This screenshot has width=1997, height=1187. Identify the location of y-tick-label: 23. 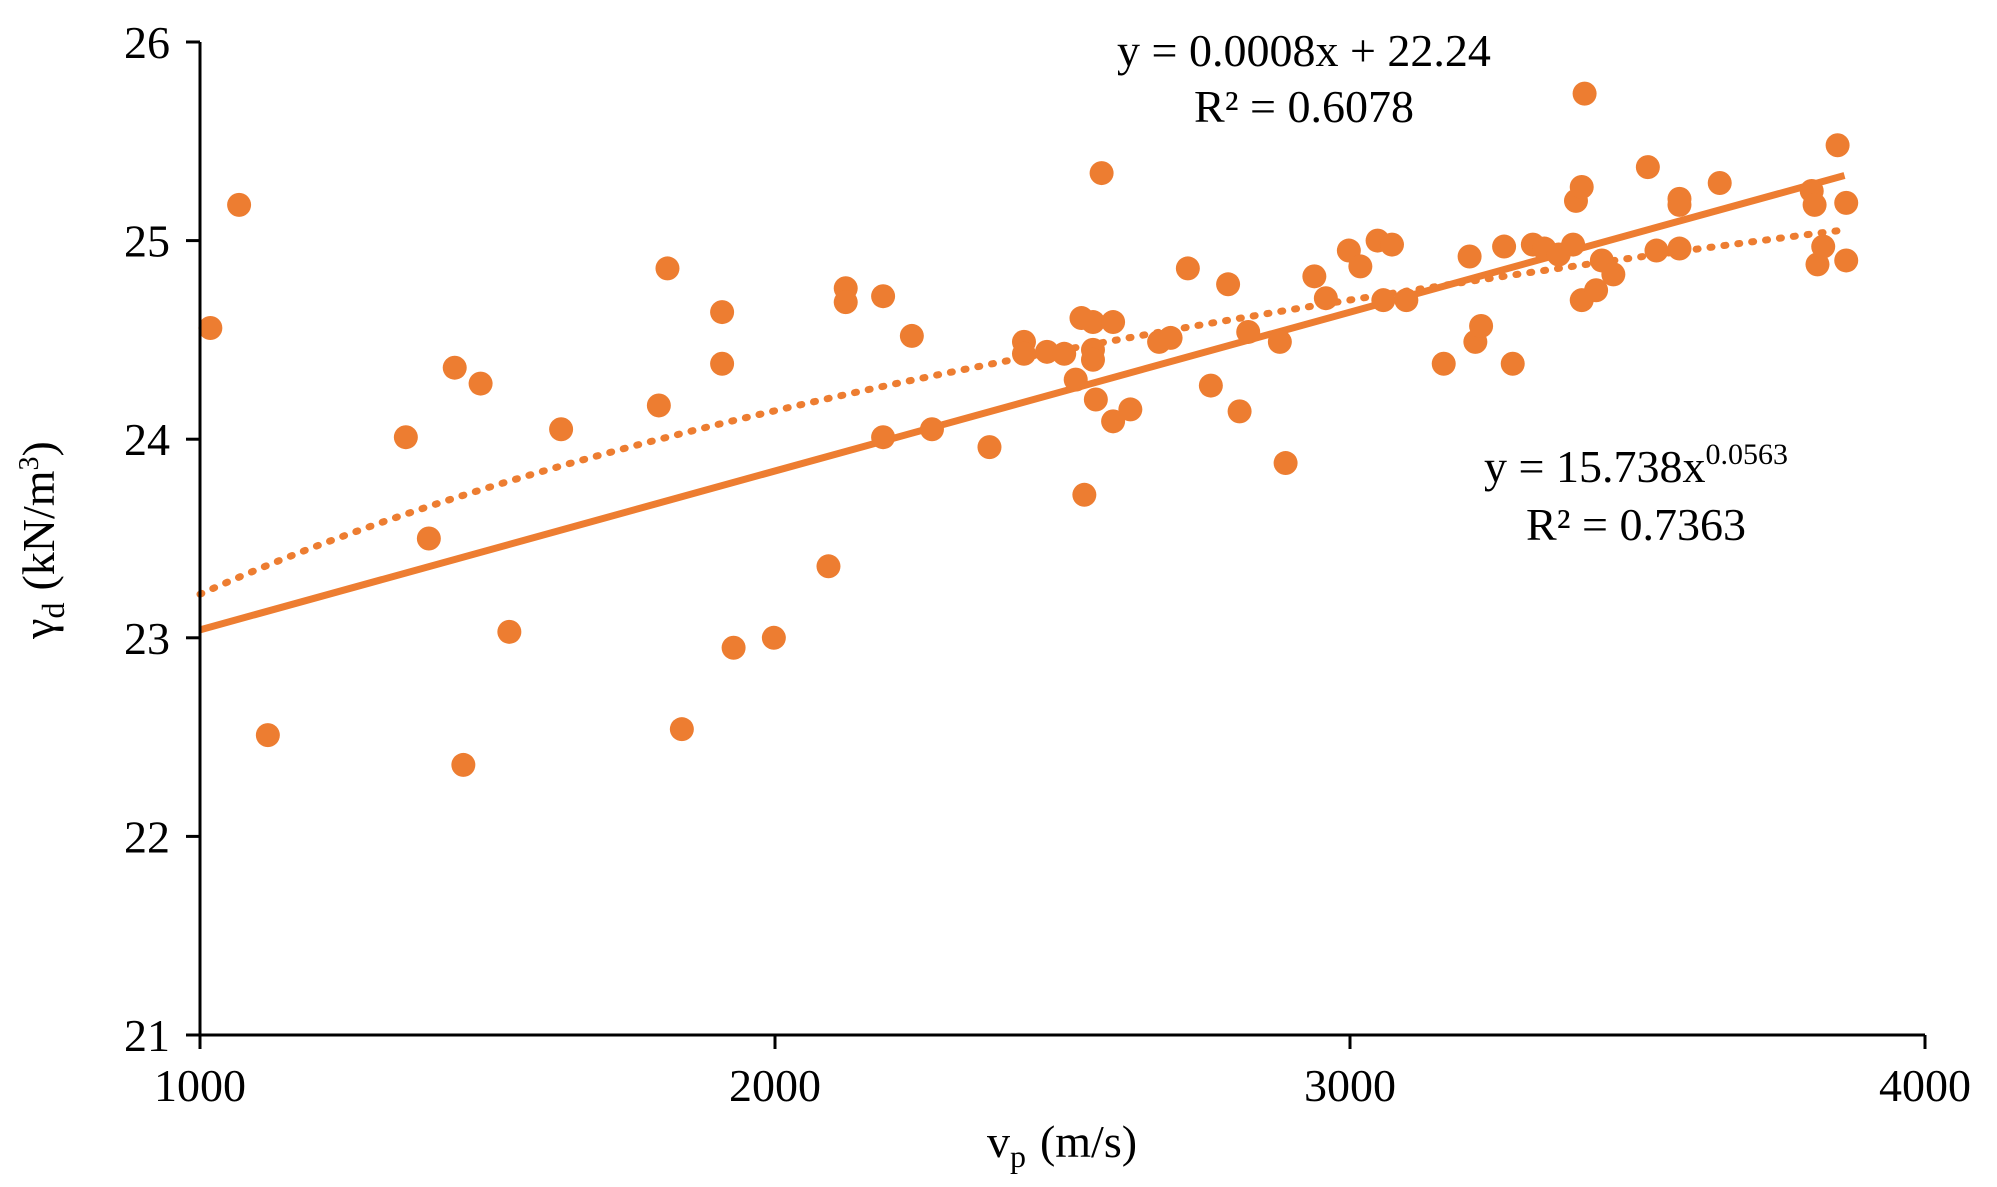
(147, 638).